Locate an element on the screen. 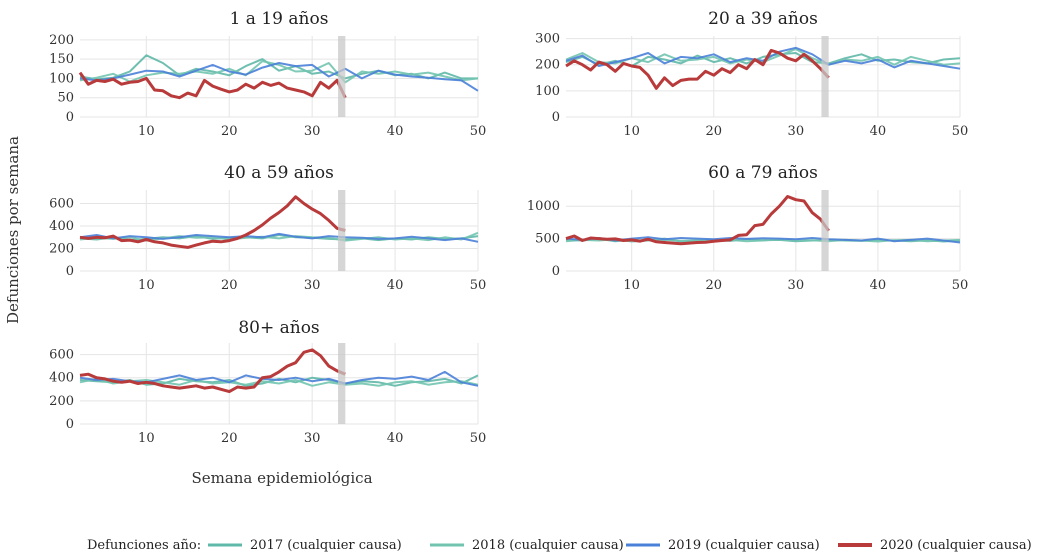 The image size is (1046, 555). legend-label: 2020 (cualquier causa) is located at coordinates (956, 545).